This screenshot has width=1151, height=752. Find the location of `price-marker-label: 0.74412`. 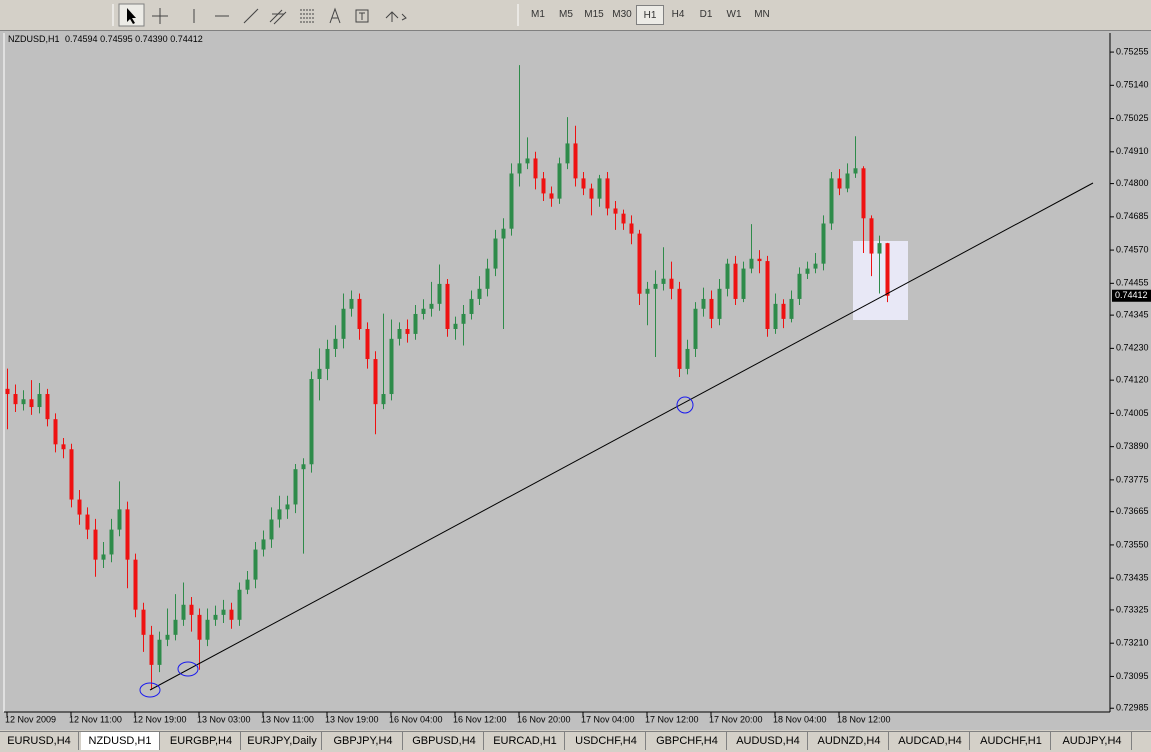

price-marker-label: 0.74412 is located at coordinates (1131, 295).